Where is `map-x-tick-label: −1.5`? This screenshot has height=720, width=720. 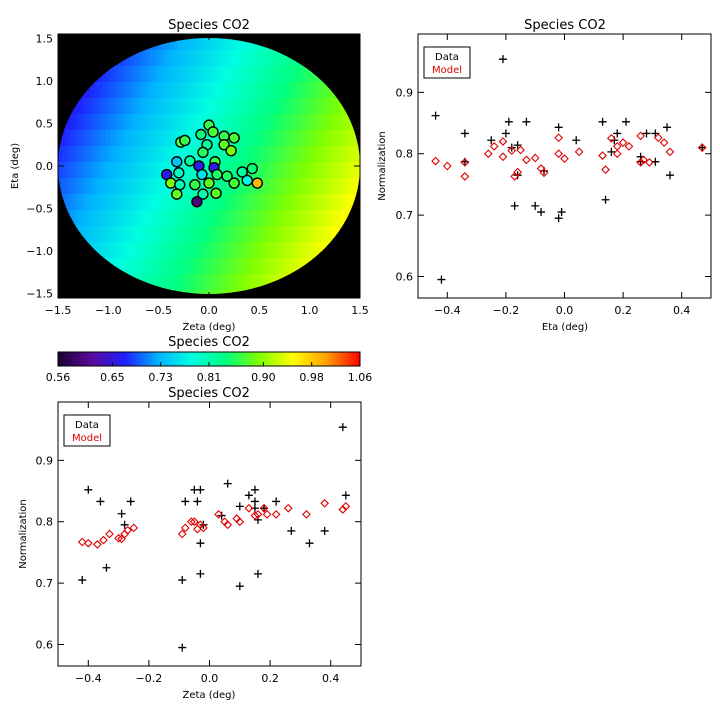
map-x-tick-label: −1.5 is located at coordinates (58, 310).